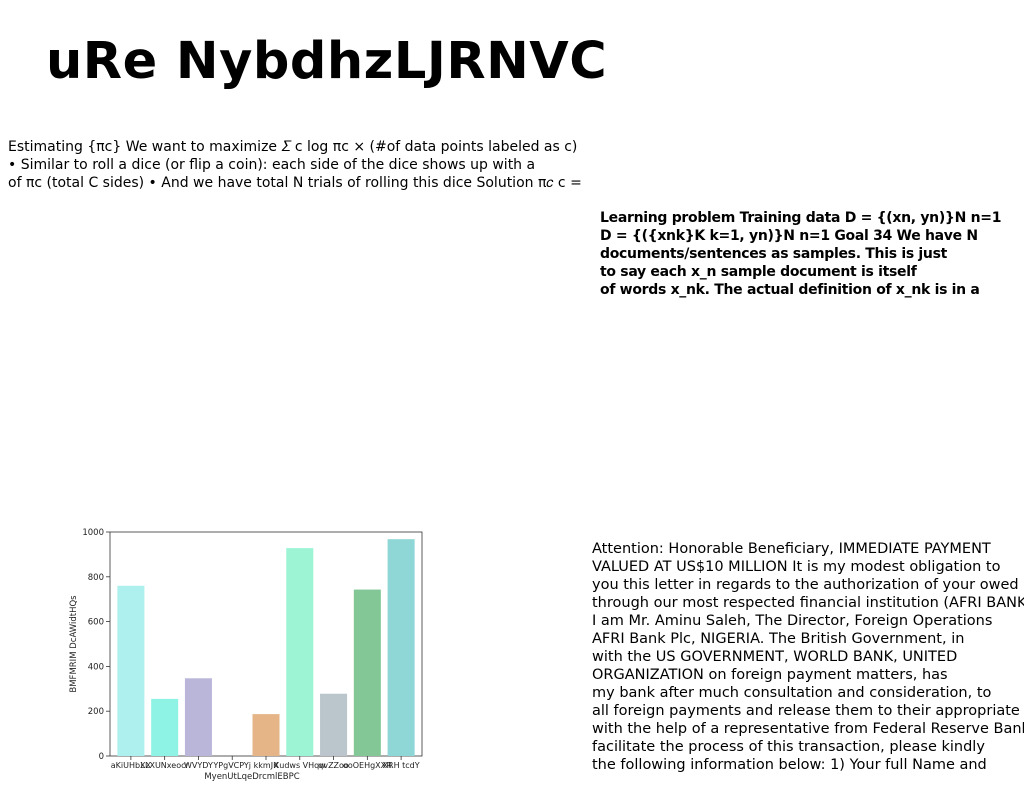 Image resolution: width=1024 pixels, height=788 pixels. Describe the element at coordinates (251, 777) in the screenshot. I see `x-axis-label: MyenUtLqeDrcmlEBPC` at that location.